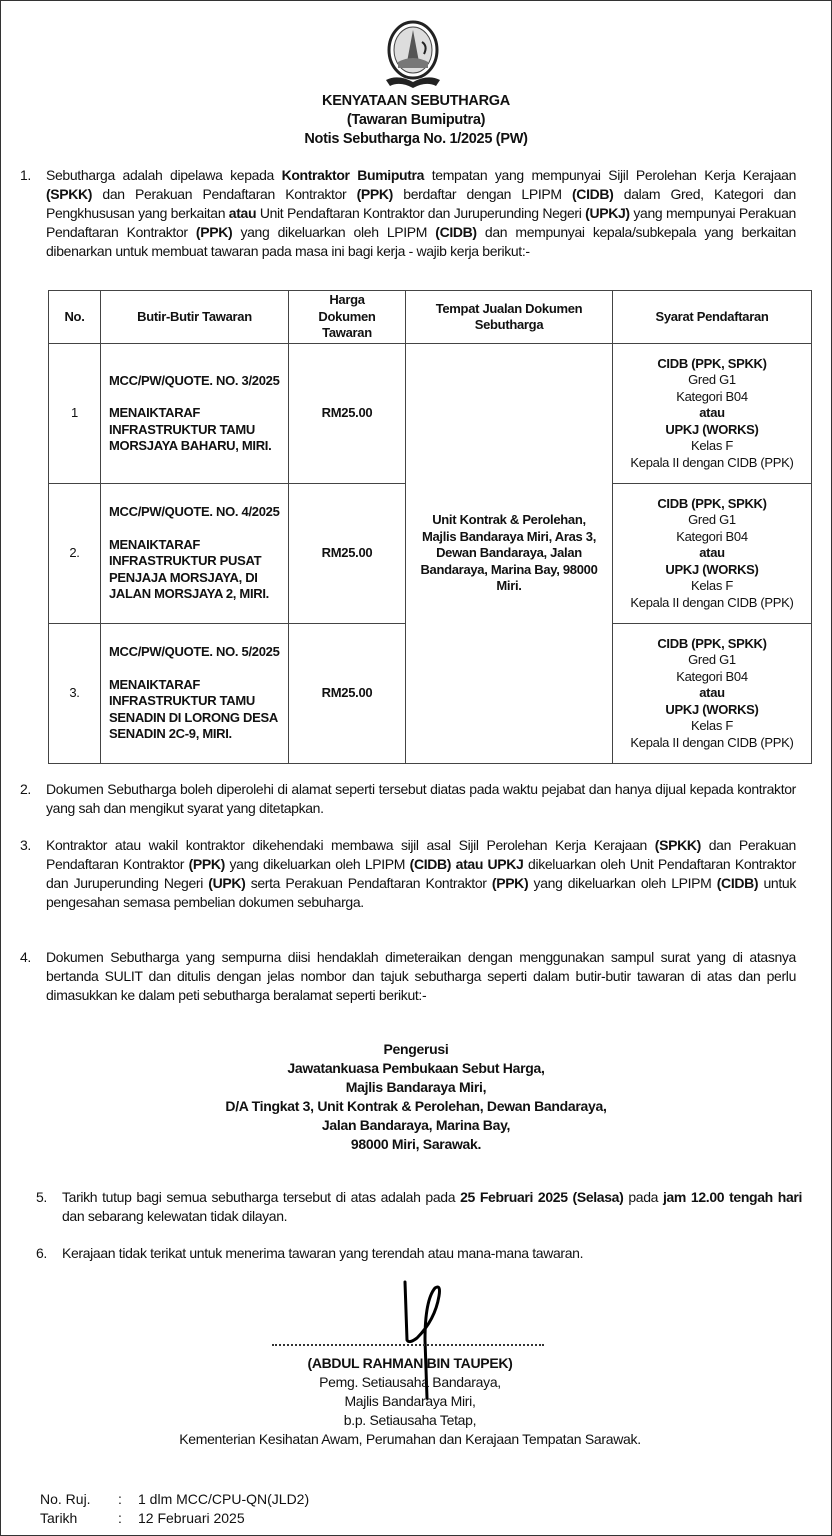  Describe the element at coordinates (416, 101) in the screenshot. I see `document-title: KENYATAAN SEBUTHARGA` at that location.